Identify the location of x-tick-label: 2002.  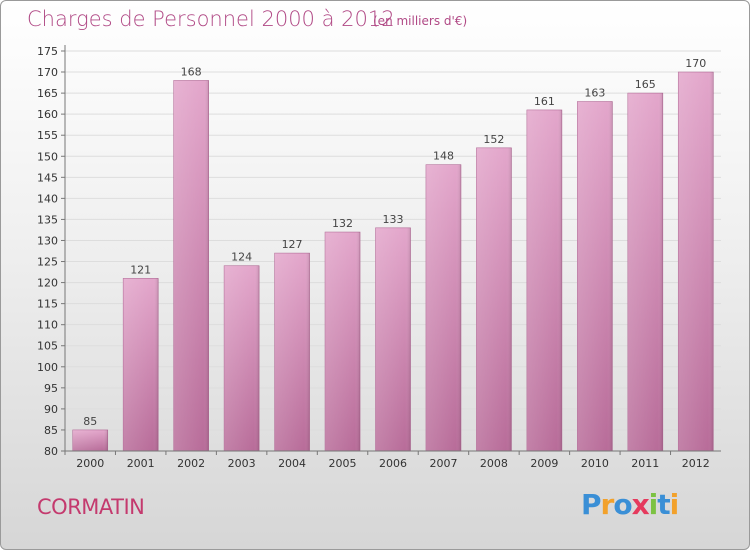
(191, 463).